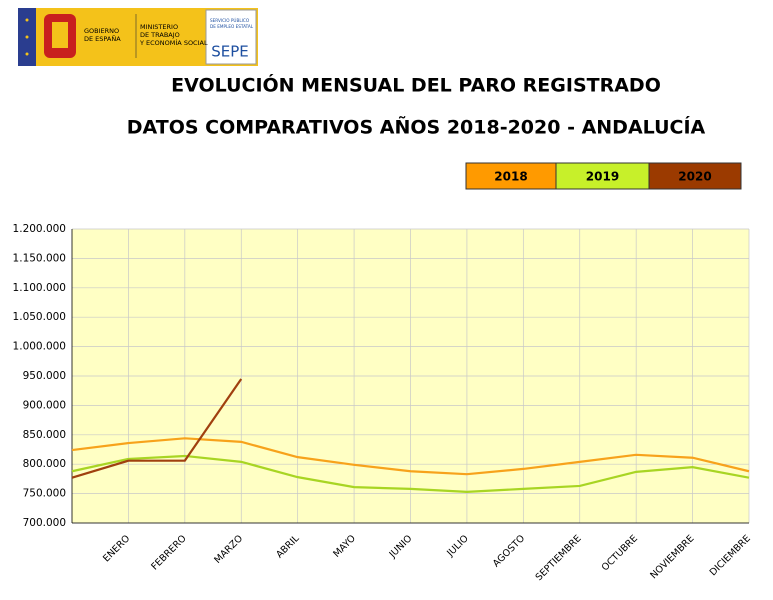  What do you see at coordinates (232, 26) in the screenshot?
I see `logo-text: DE EMPLEO ESTATAL` at bounding box center [232, 26].